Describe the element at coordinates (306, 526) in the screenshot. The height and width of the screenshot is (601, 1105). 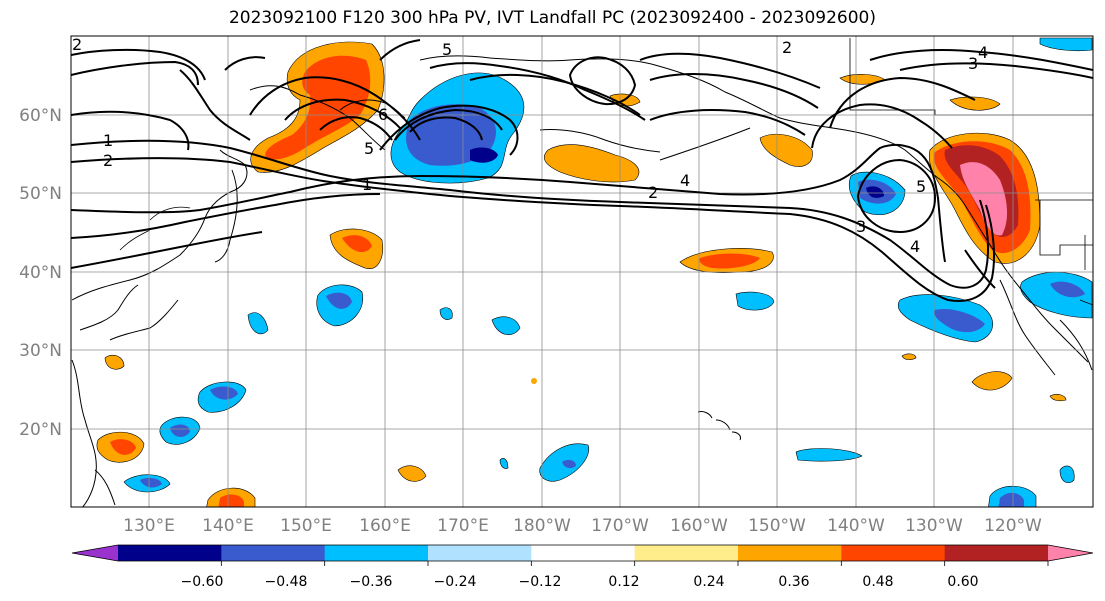
I see `lon-label: 150°E` at that location.